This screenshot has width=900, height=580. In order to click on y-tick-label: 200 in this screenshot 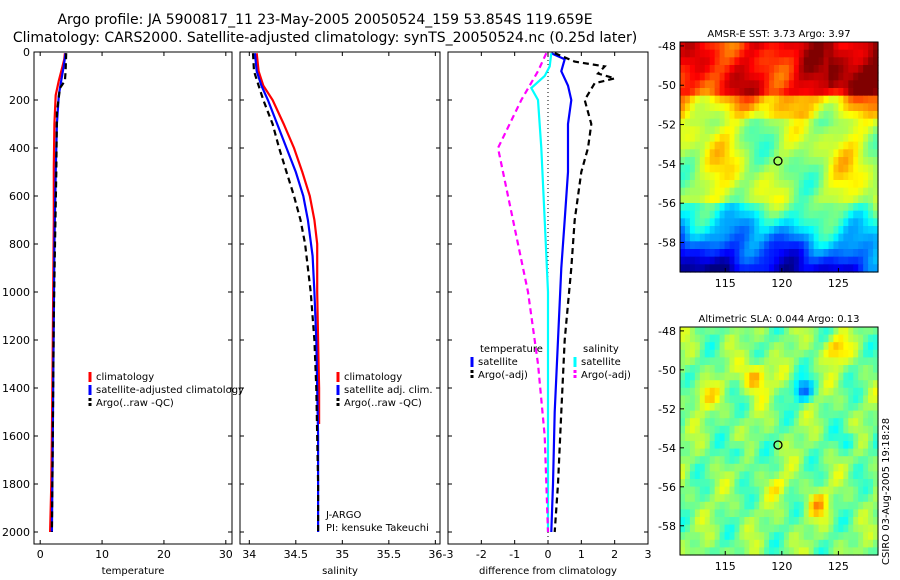, I will do `click(19, 100)`.